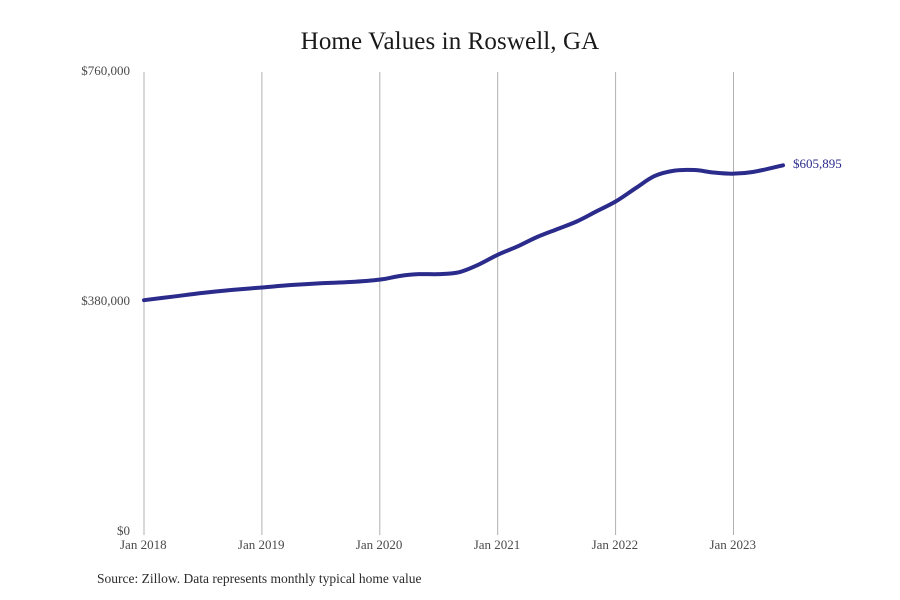 The image size is (900, 600). Describe the element at coordinates (817, 164) in the screenshot. I see `endpoint-value-label: $605,895` at that location.